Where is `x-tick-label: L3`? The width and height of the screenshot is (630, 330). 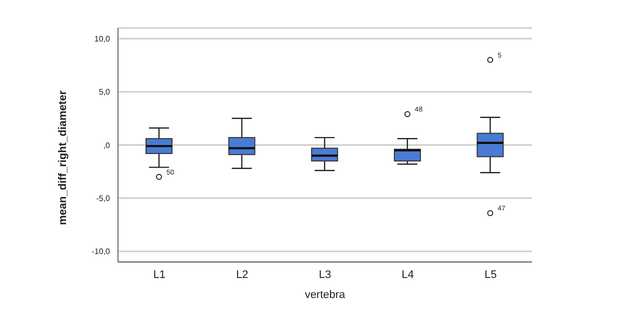 x-tick-label: L3 is located at coordinates (325, 274).